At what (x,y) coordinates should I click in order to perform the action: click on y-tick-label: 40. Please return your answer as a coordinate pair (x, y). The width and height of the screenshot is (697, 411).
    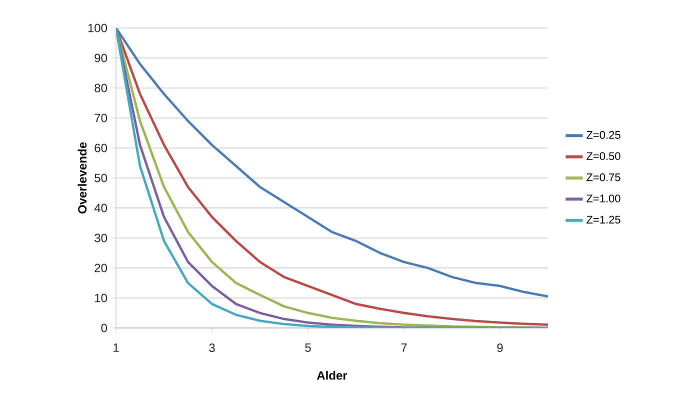
    Looking at the image, I should click on (101, 208).